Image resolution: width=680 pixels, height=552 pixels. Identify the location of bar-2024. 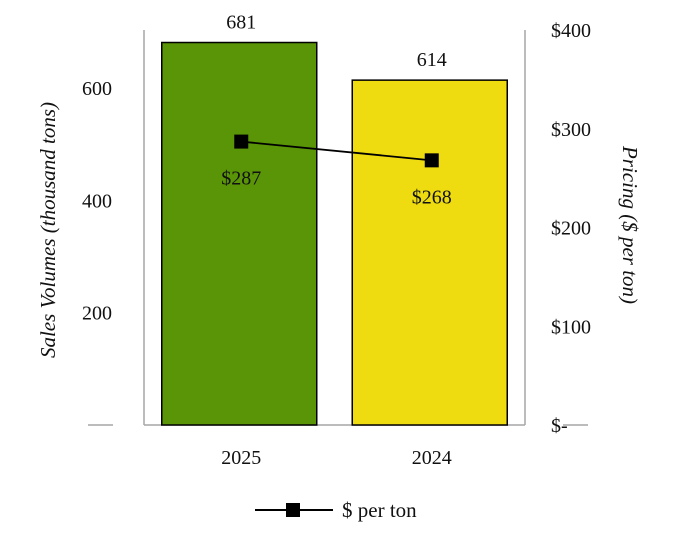
(429, 252).